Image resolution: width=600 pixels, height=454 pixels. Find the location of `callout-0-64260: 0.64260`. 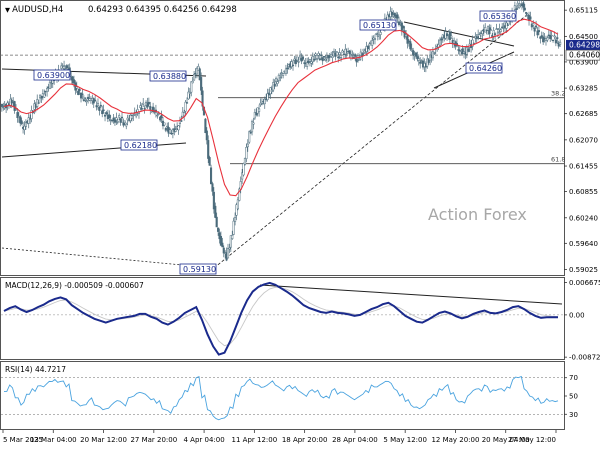

callout-0-64260: 0.64260 is located at coordinates (484, 68).